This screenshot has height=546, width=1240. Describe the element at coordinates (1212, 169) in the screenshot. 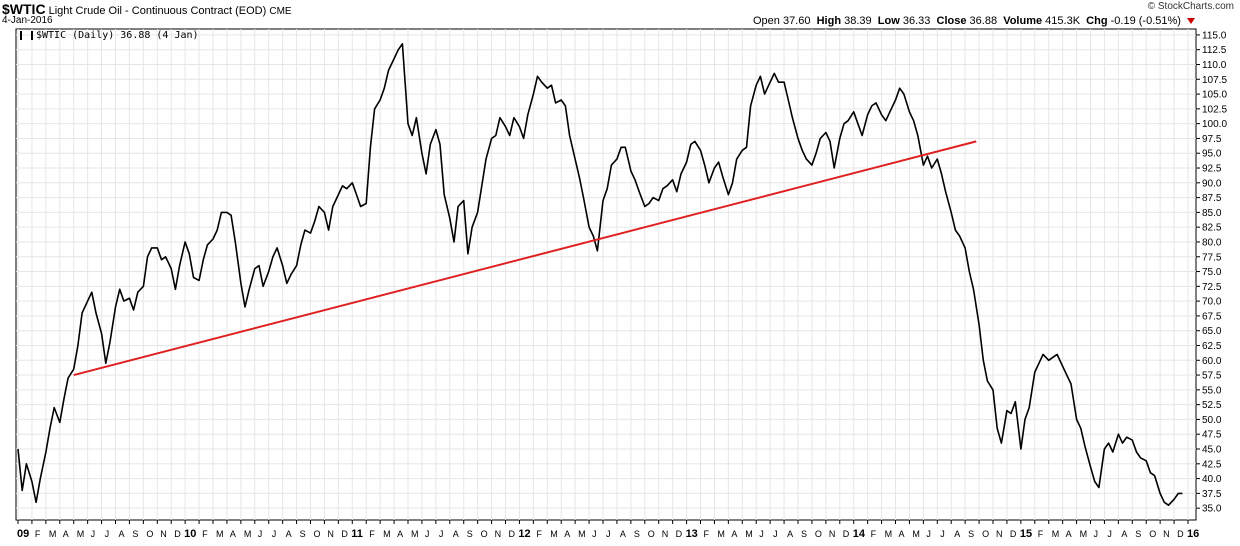

I see `y-tick-label: 92.5` at that location.